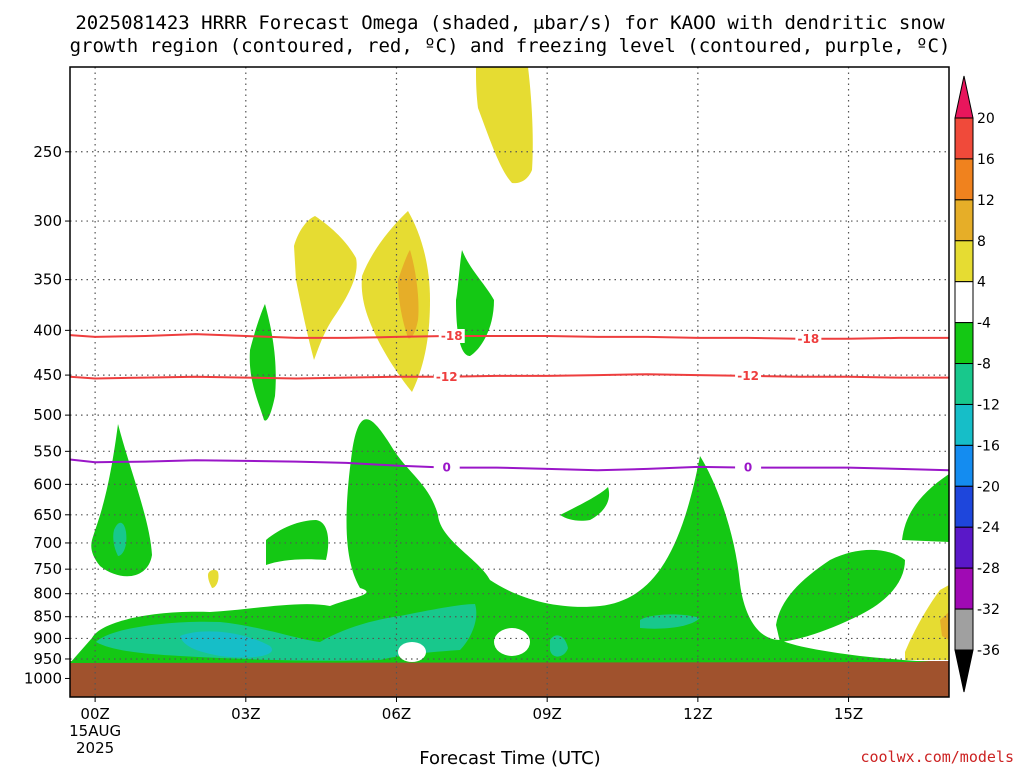  Describe the element at coordinates (47, 617) in the screenshot. I see `y-tick-label: 850` at that location.